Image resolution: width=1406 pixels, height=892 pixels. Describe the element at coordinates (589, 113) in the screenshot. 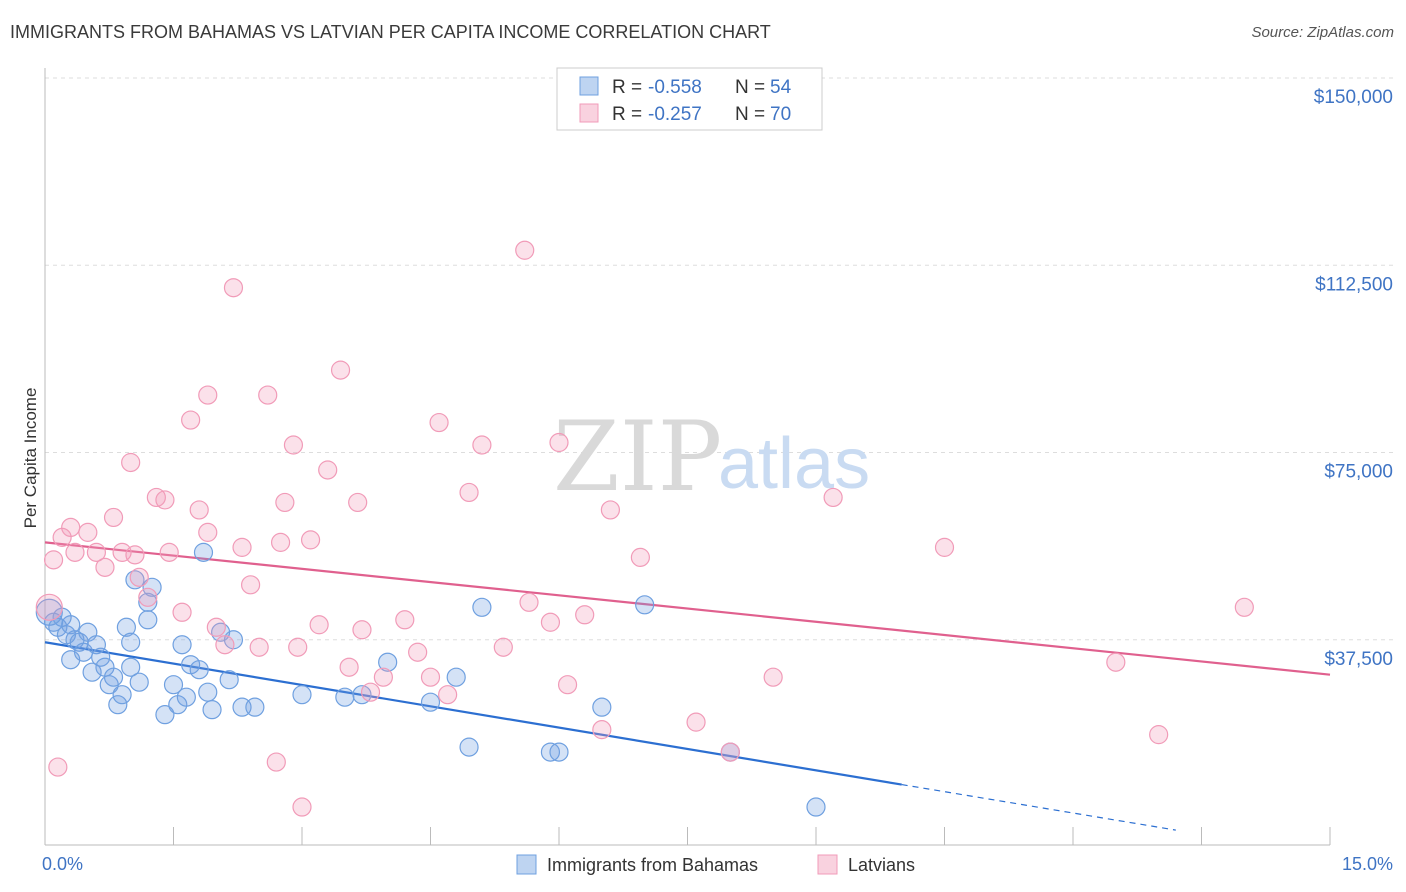

I see `stats-swatch-latvians` at that location.